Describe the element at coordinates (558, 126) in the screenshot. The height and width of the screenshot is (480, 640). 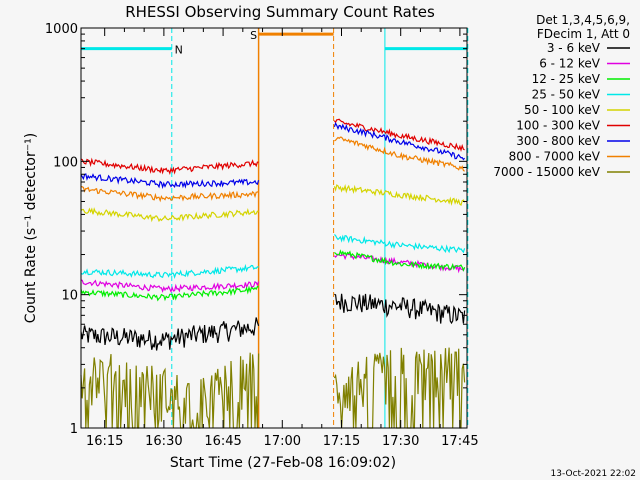
I see `legend-label: 100 - 300 keV` at that location.